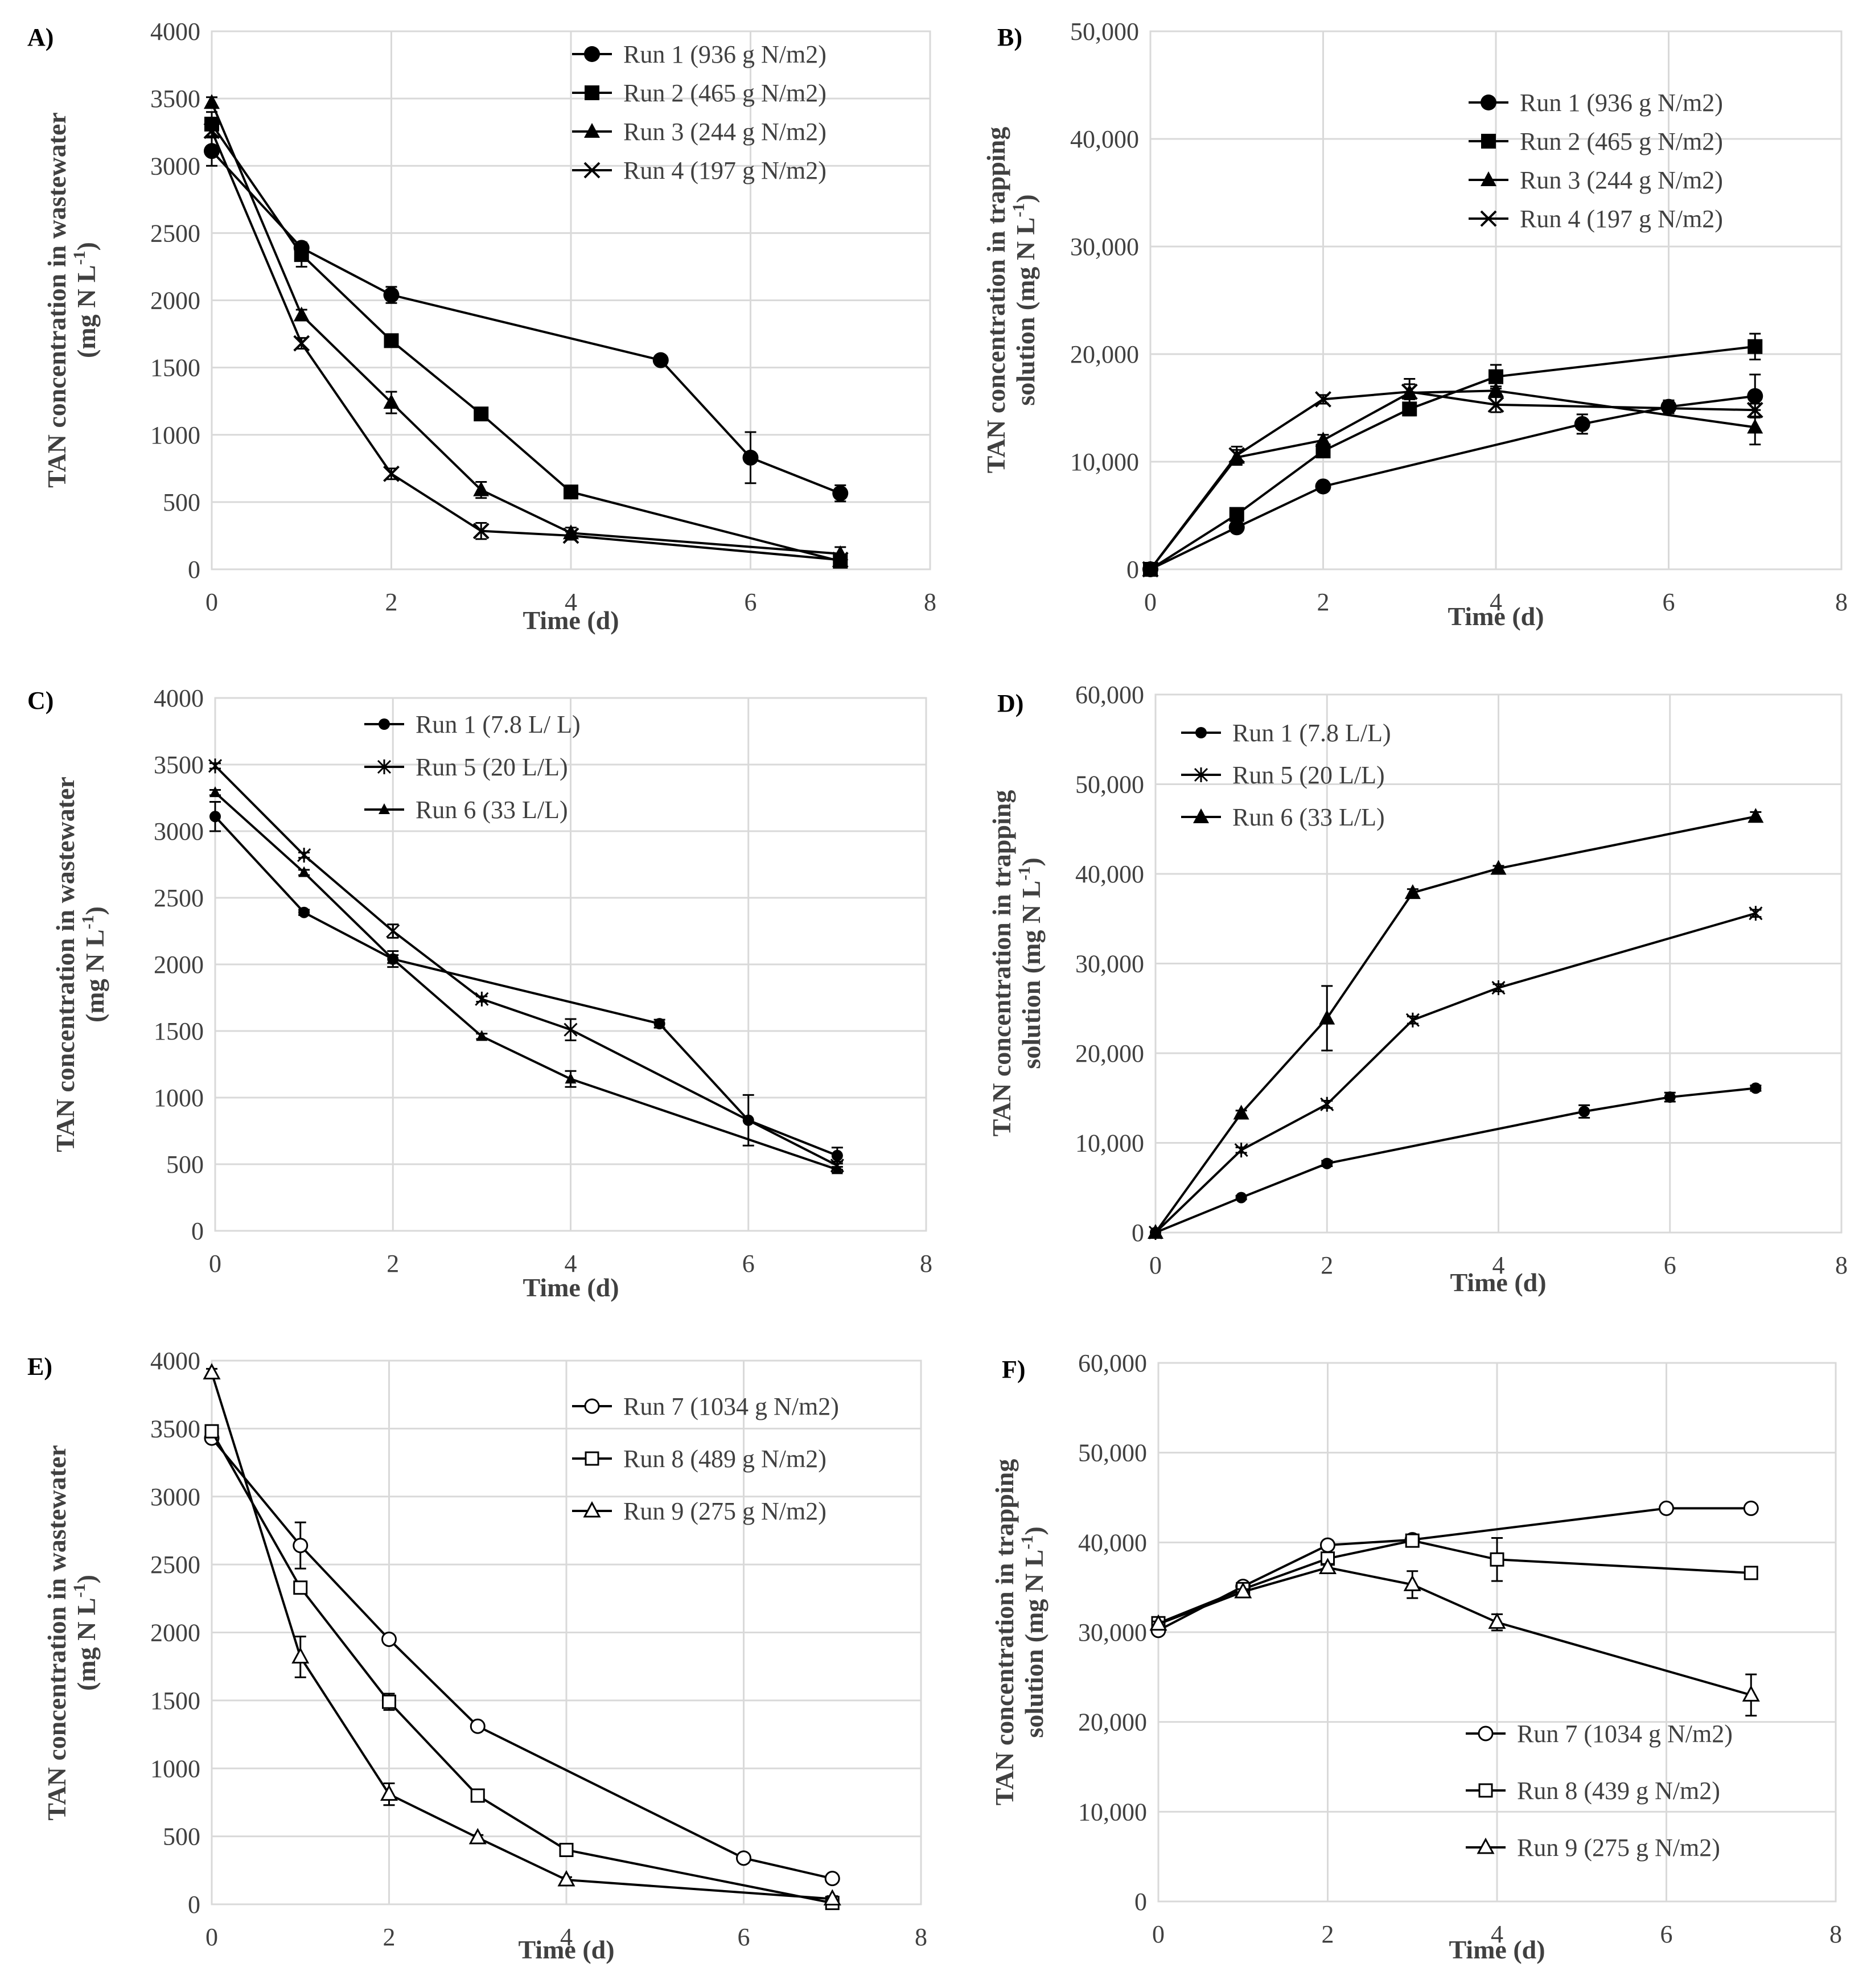 Image resolution: width=1875 pixels, height=1988 pixels. What do you see at coordinates (1112, 1632) in the screenshot?
I see `y-tick-label: 30,000` at bounding box center [1112, 1632].